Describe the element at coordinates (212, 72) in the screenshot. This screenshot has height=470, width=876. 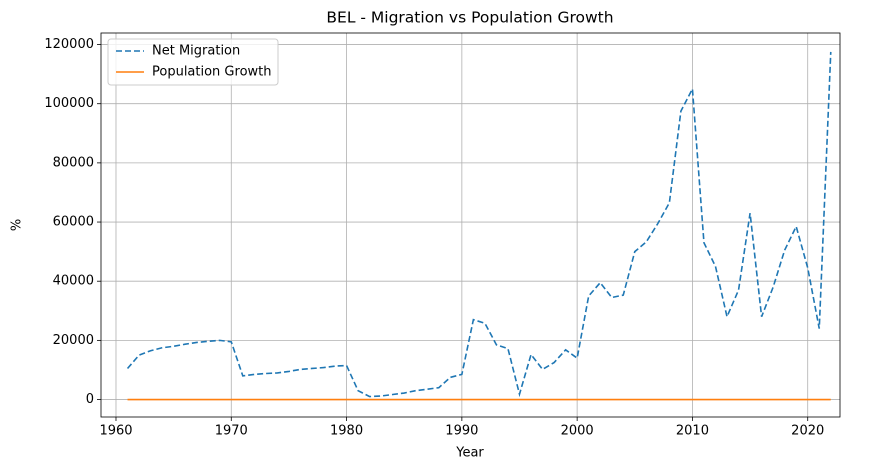
I see `legend-label: Population Growth` at that location.